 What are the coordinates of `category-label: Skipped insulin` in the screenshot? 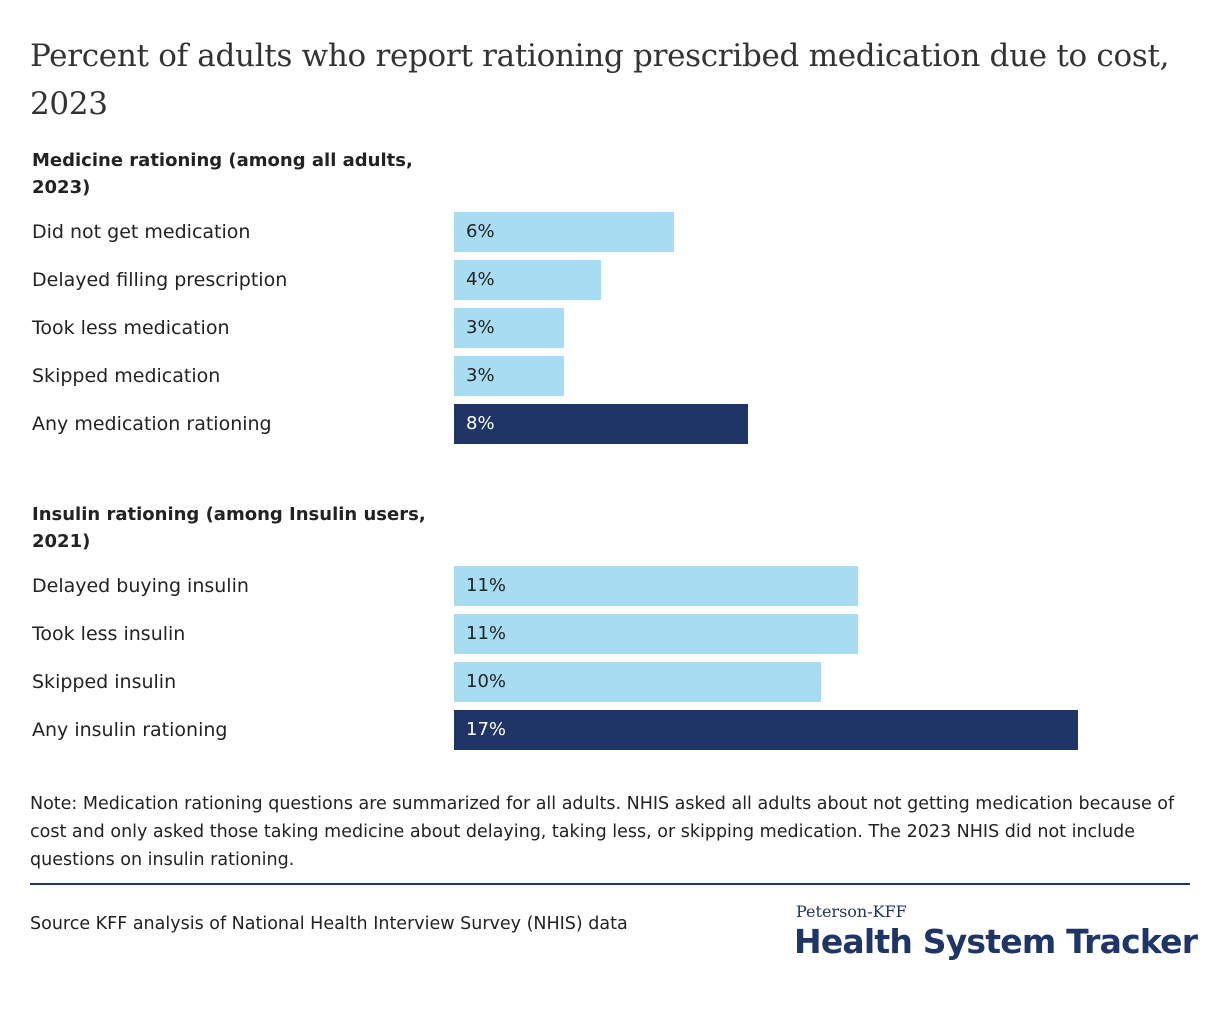 It's located at (104, 682).